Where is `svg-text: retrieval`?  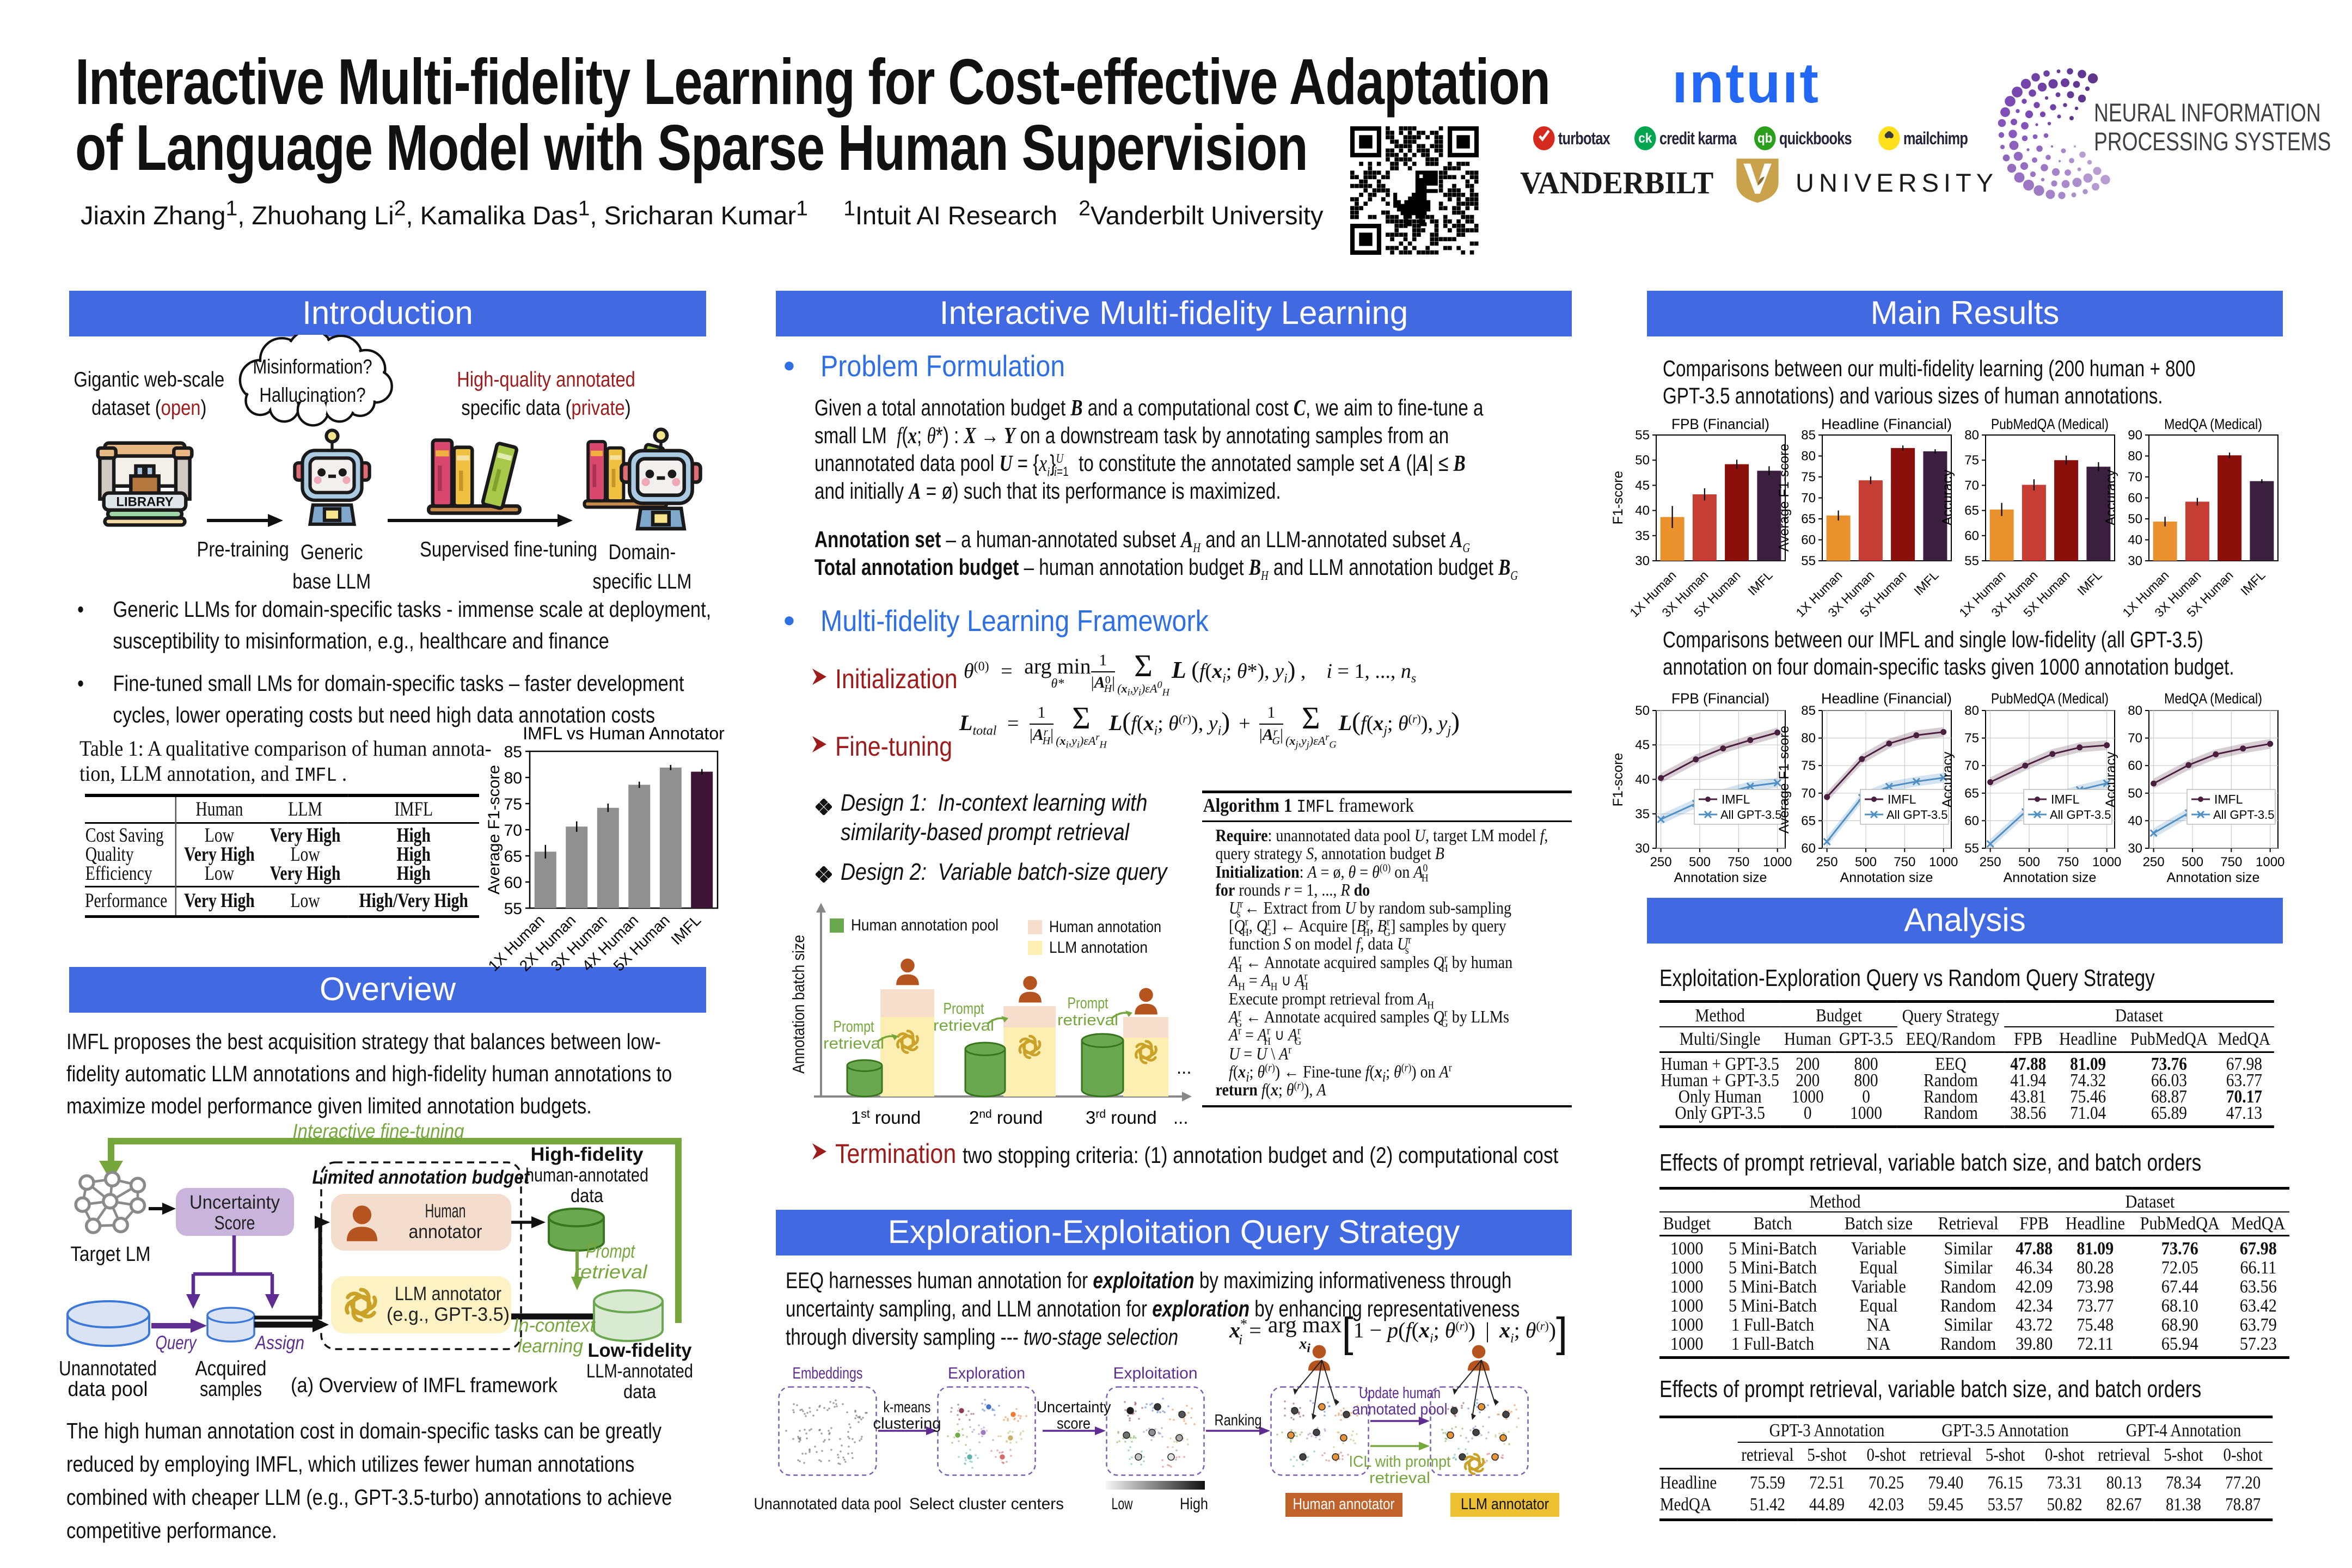
svg-text: retrieval is located at coordinates (1399, 1478).